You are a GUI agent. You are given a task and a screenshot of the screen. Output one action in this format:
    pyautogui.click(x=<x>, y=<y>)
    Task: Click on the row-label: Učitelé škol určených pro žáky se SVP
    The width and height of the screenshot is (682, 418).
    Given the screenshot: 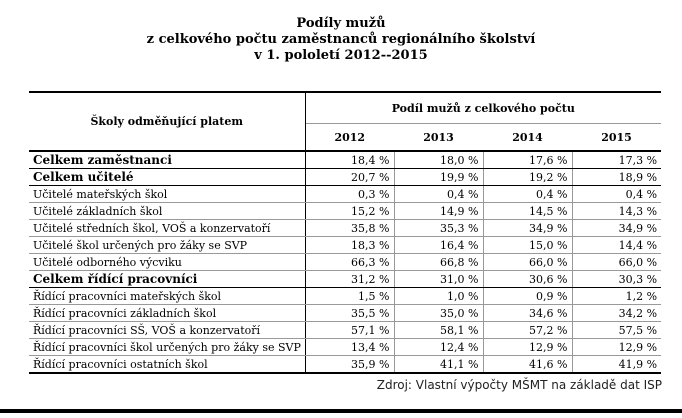 What is the action you would take?
    pyautogui.click(x=167, y=245)
    